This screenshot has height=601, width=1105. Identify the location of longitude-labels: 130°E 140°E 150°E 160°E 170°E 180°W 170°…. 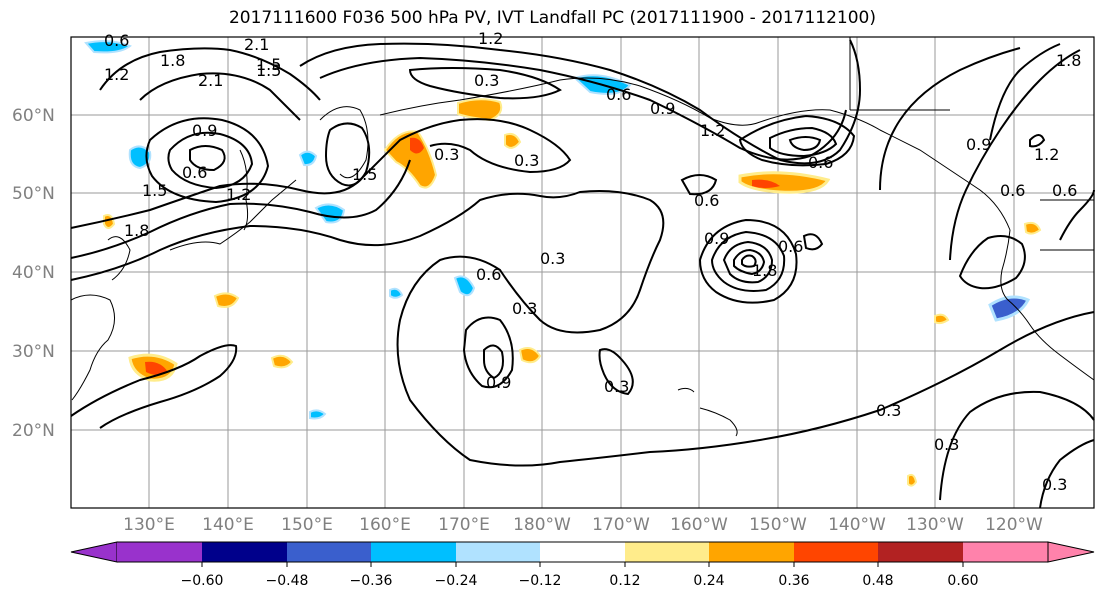
(583, 525).